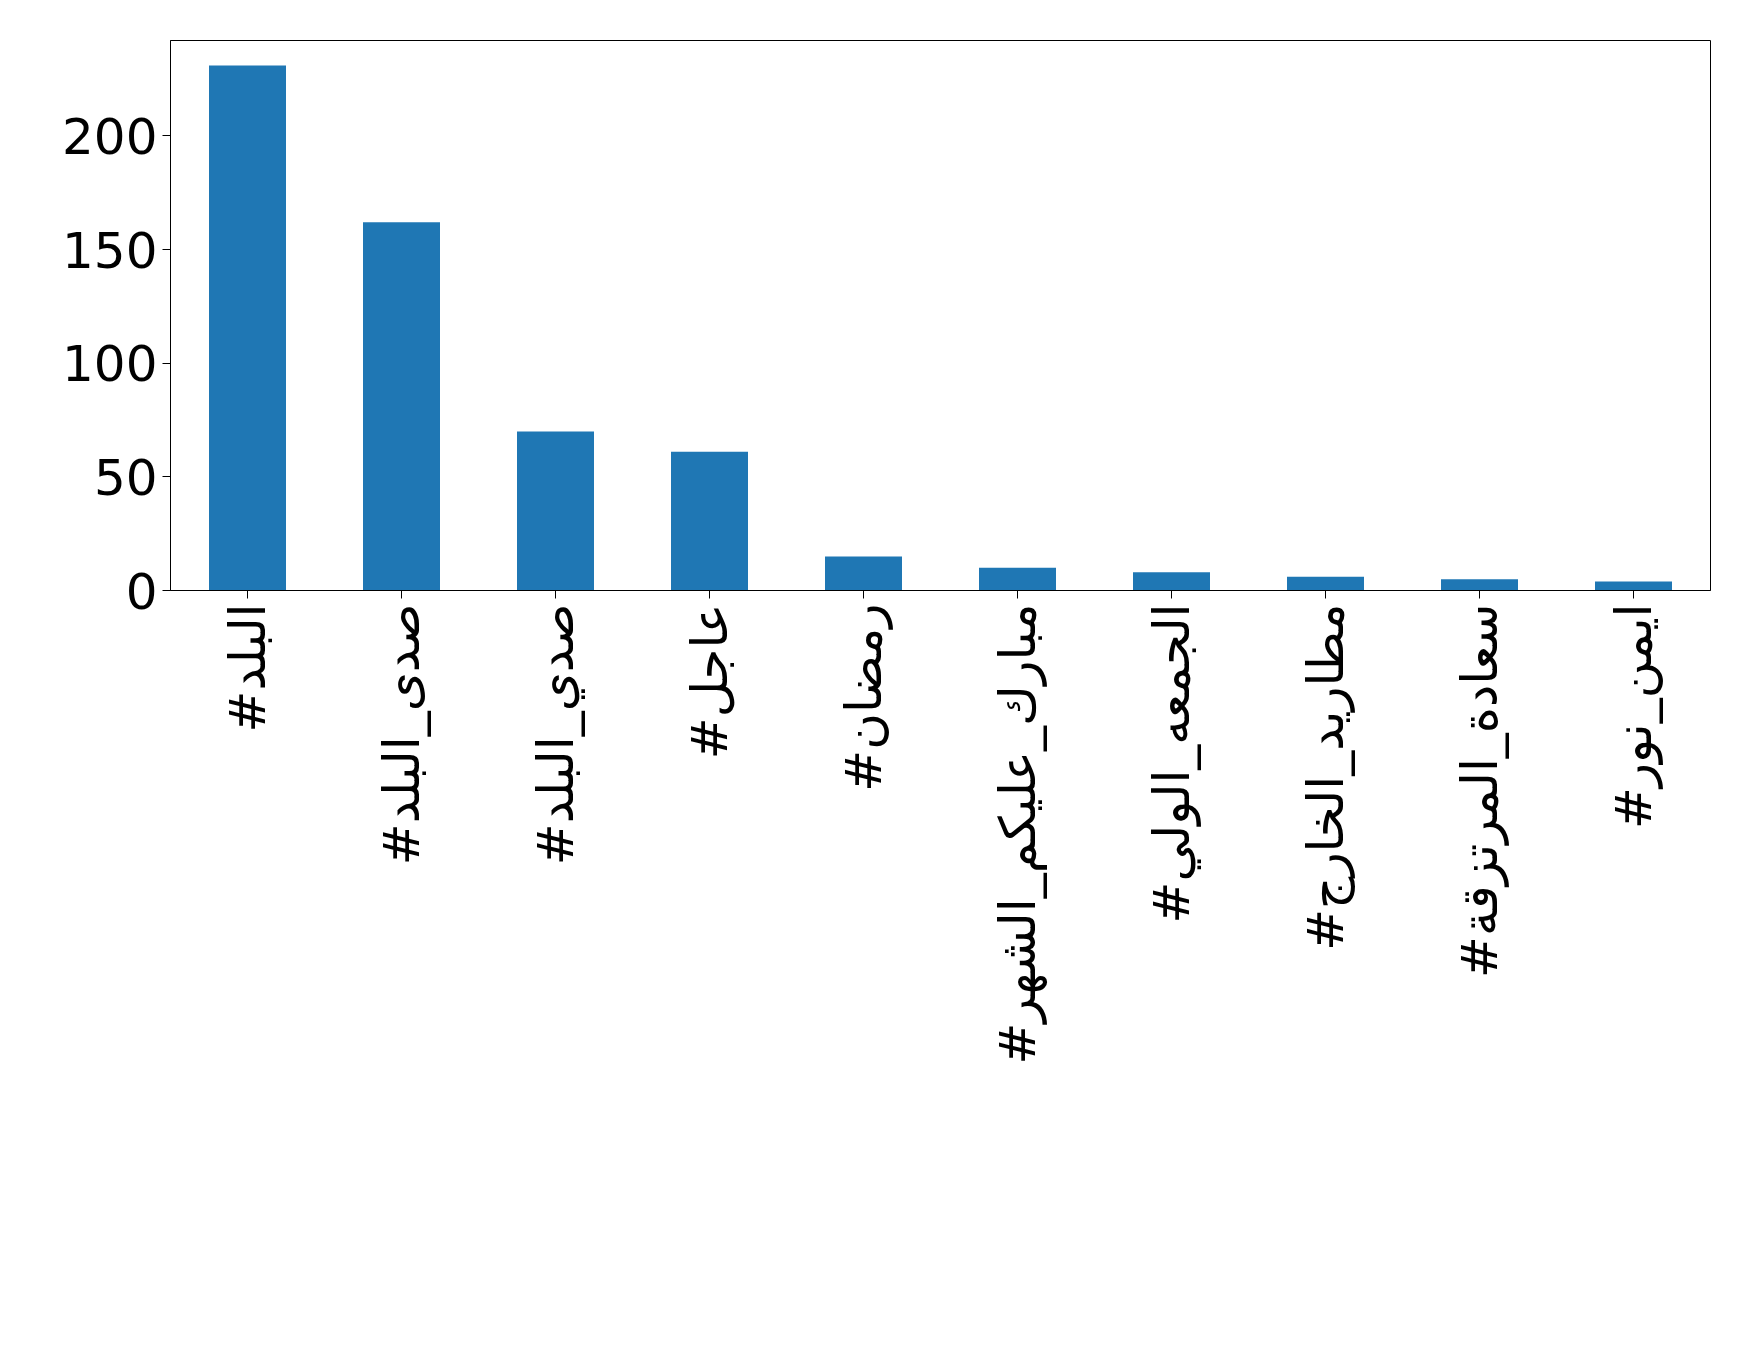 This screenshot has height=1364, width=1758. Describe the element at coordinates (401, 734) in the screenshot. I see `x-tick-label: #صدى_البلد` at that location.